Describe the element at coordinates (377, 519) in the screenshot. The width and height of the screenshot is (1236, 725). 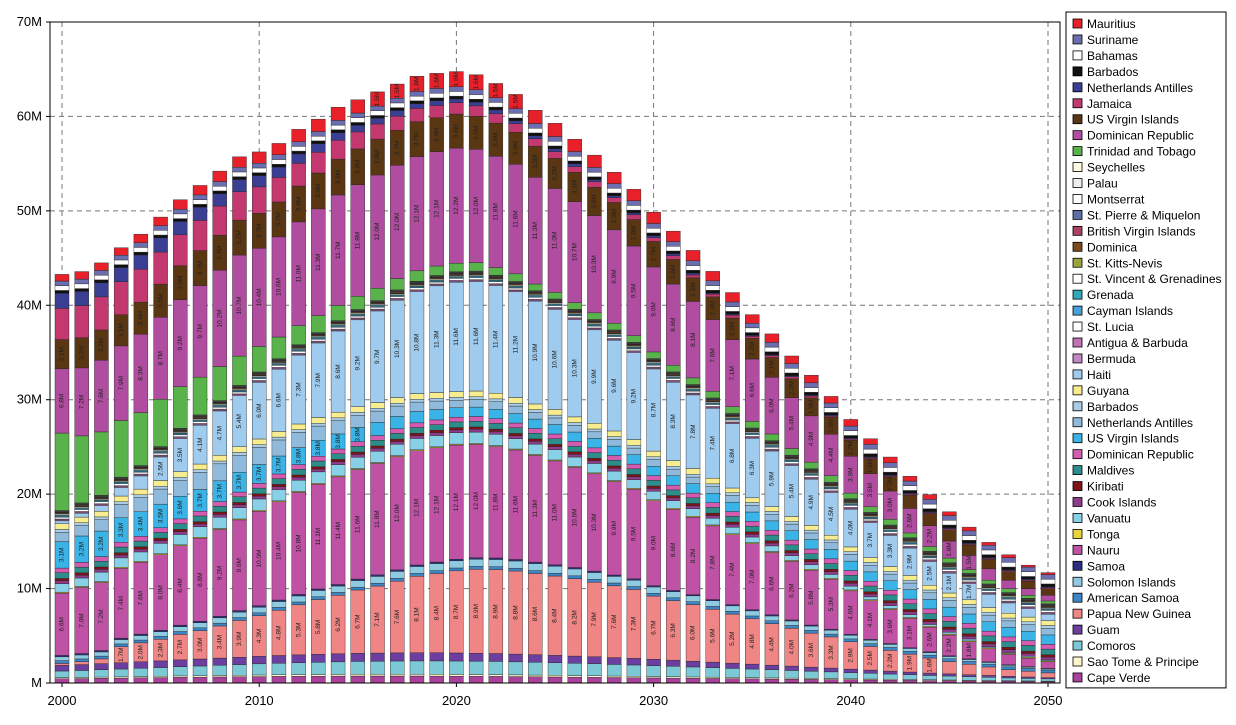
I see `segment-data-label: 11.8M` at that location.